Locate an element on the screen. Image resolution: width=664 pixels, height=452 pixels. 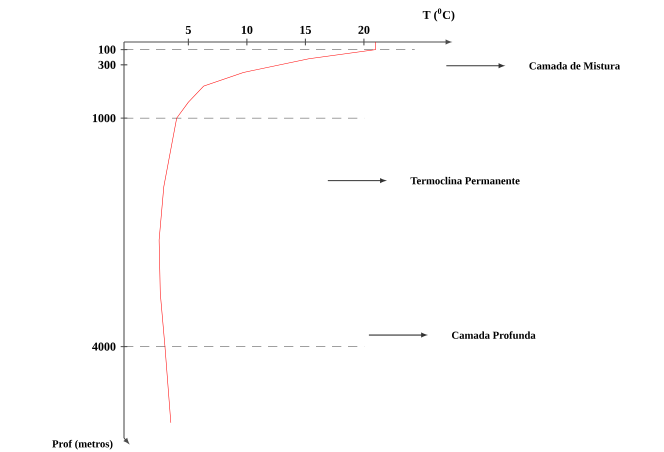
annotation: Termoclina Permanente is located at coordinates (465, 180).